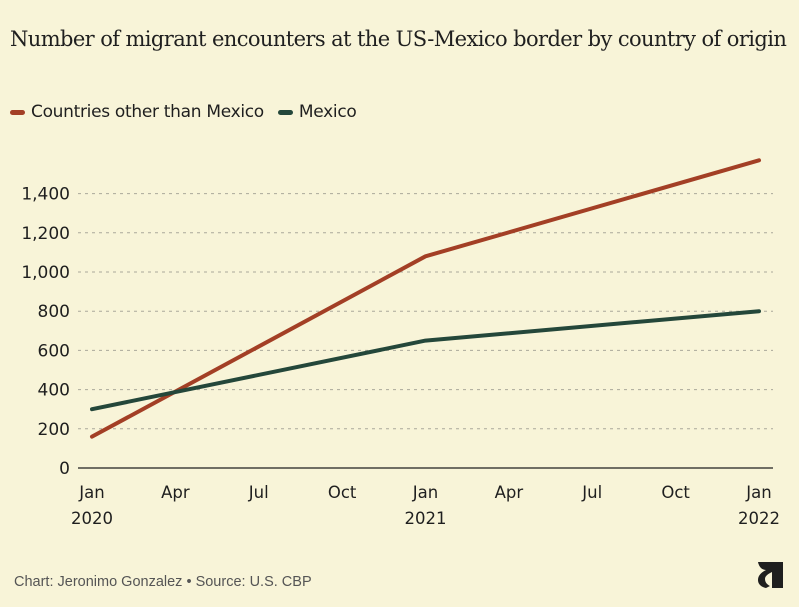 This screenshot has width=799, height=607. I want to click on y-tick-label: 1,200, so click(45, 234).